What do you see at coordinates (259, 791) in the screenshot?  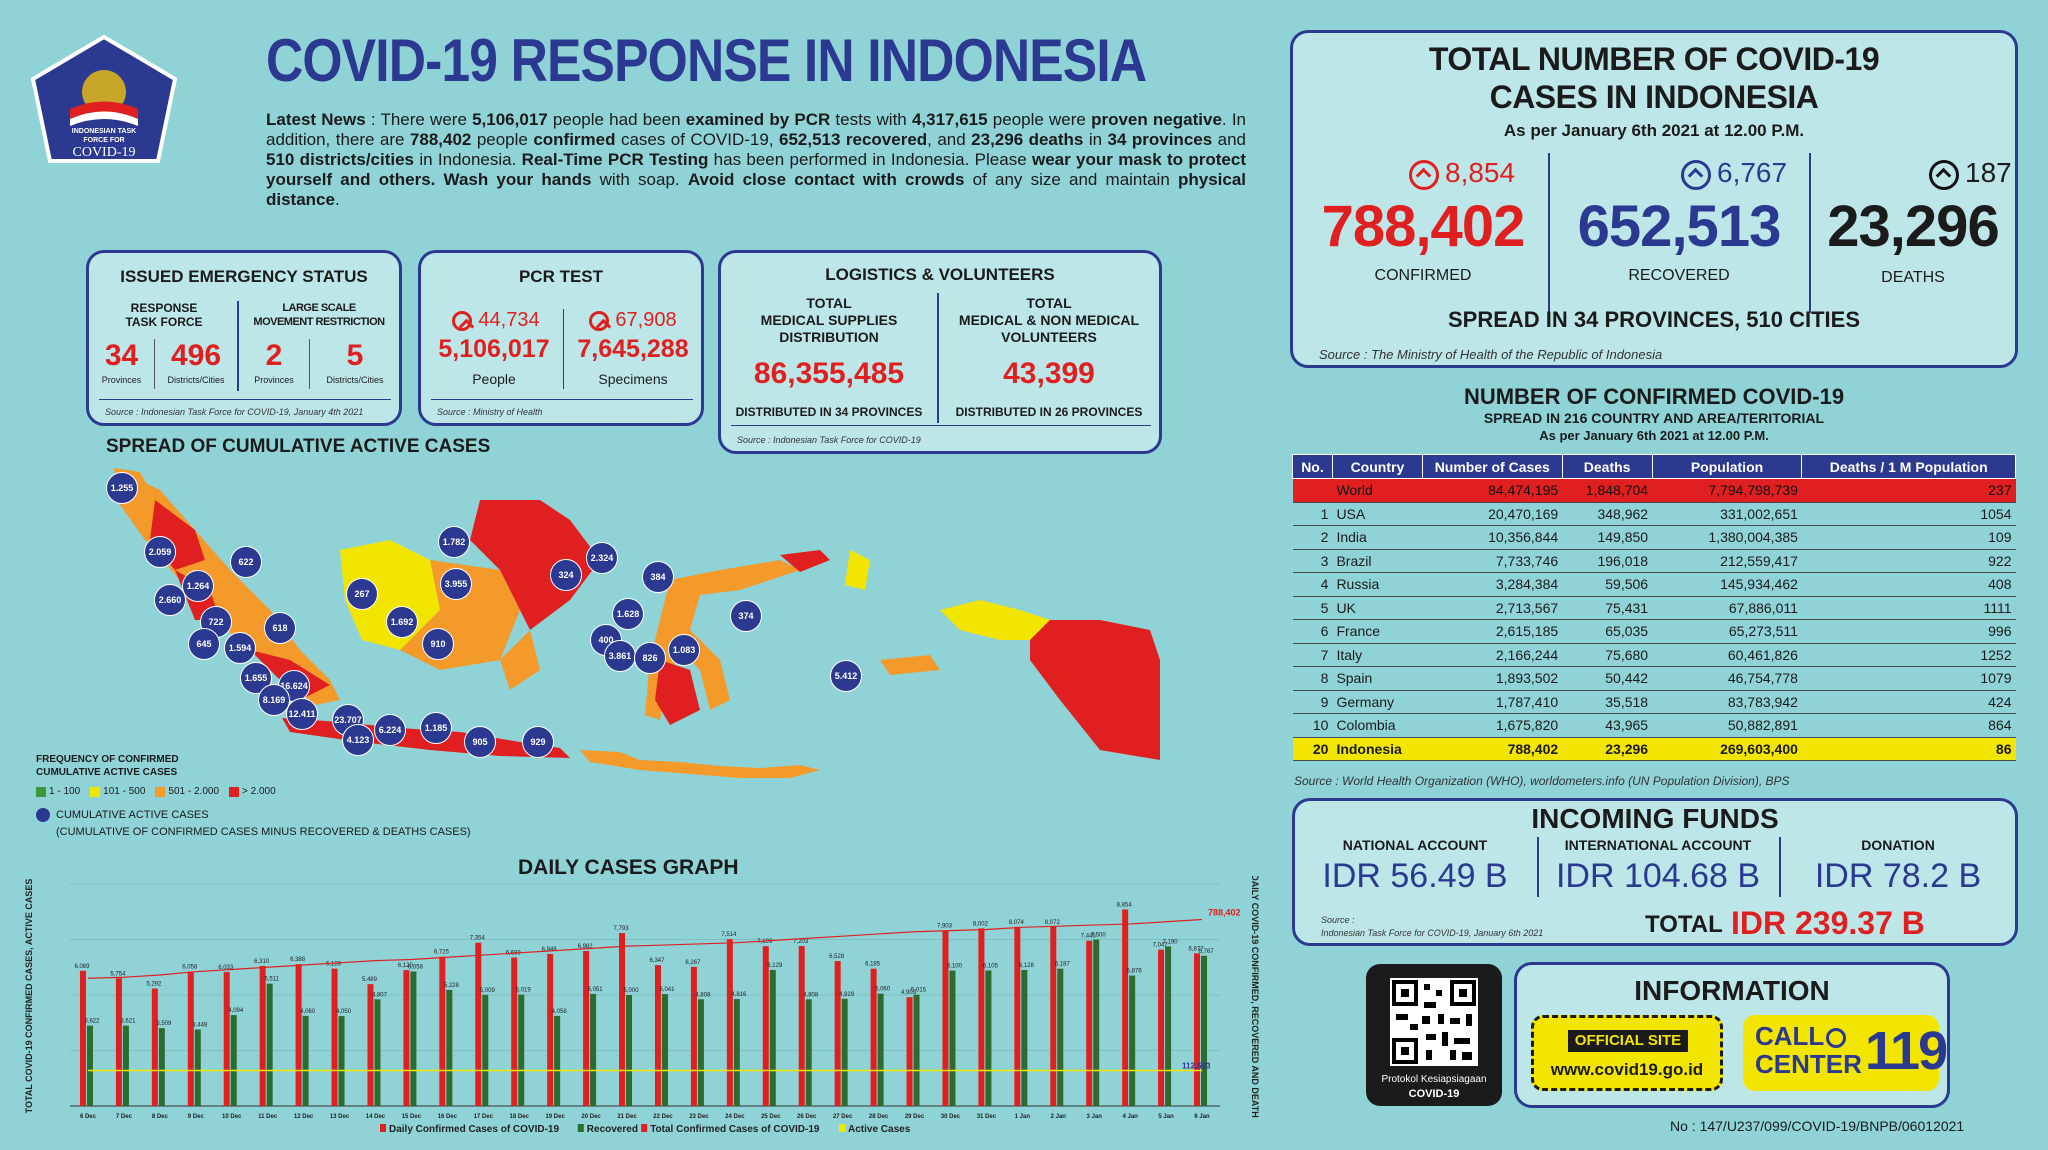 I see `legend-label: > 2.000` at bounding box center [259, 791].